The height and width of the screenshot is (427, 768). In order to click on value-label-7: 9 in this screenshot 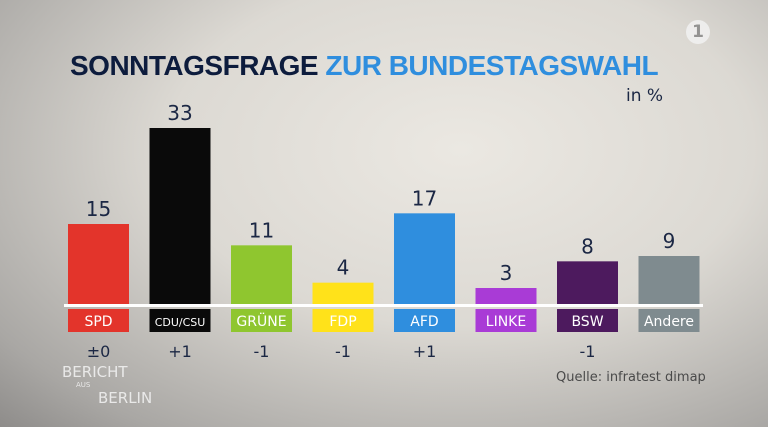, I will do `click(669, 241)`.